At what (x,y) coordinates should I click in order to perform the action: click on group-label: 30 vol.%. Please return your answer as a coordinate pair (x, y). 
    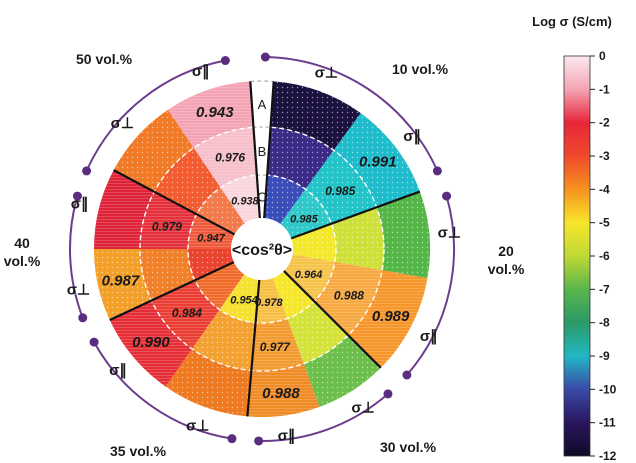
    Looking at the image, I should click on (408, 447).